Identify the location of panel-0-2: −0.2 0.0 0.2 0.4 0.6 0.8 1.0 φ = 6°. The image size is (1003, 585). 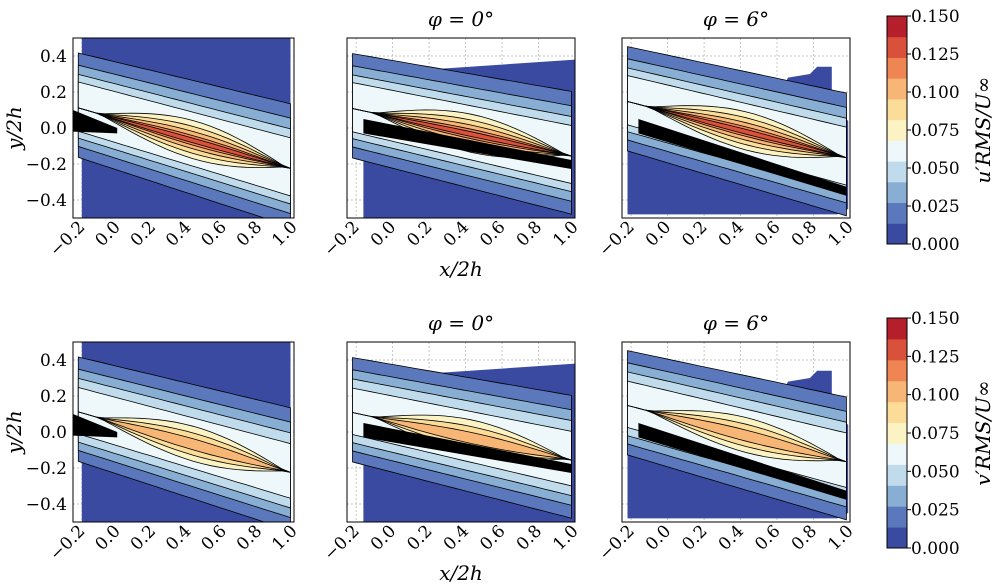
(726, 134).